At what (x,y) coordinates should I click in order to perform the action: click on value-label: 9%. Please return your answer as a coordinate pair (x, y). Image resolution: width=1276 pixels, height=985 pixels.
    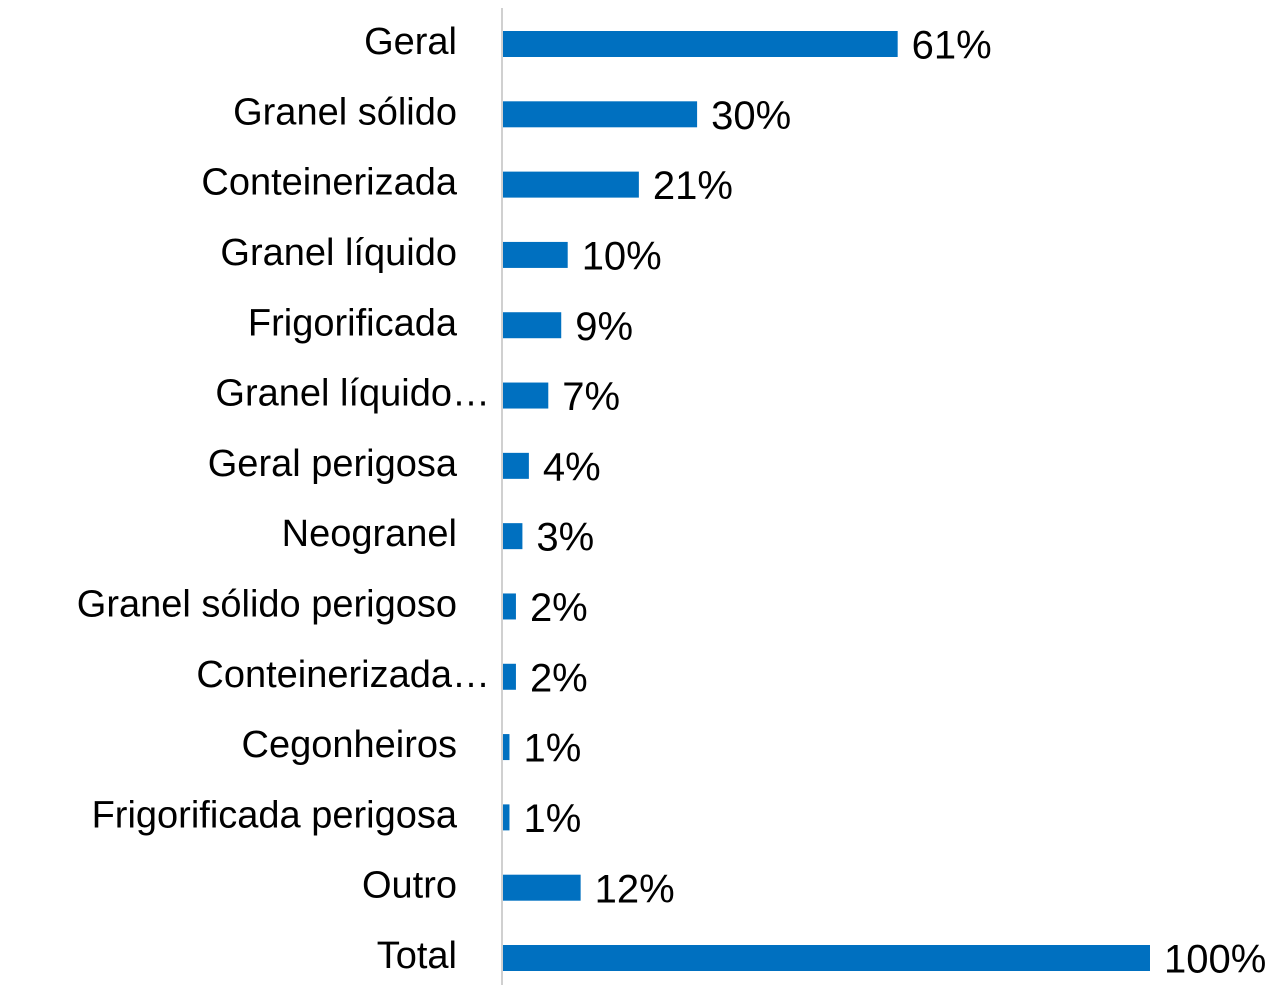
    Looking at the image, I should click on (604, 327).